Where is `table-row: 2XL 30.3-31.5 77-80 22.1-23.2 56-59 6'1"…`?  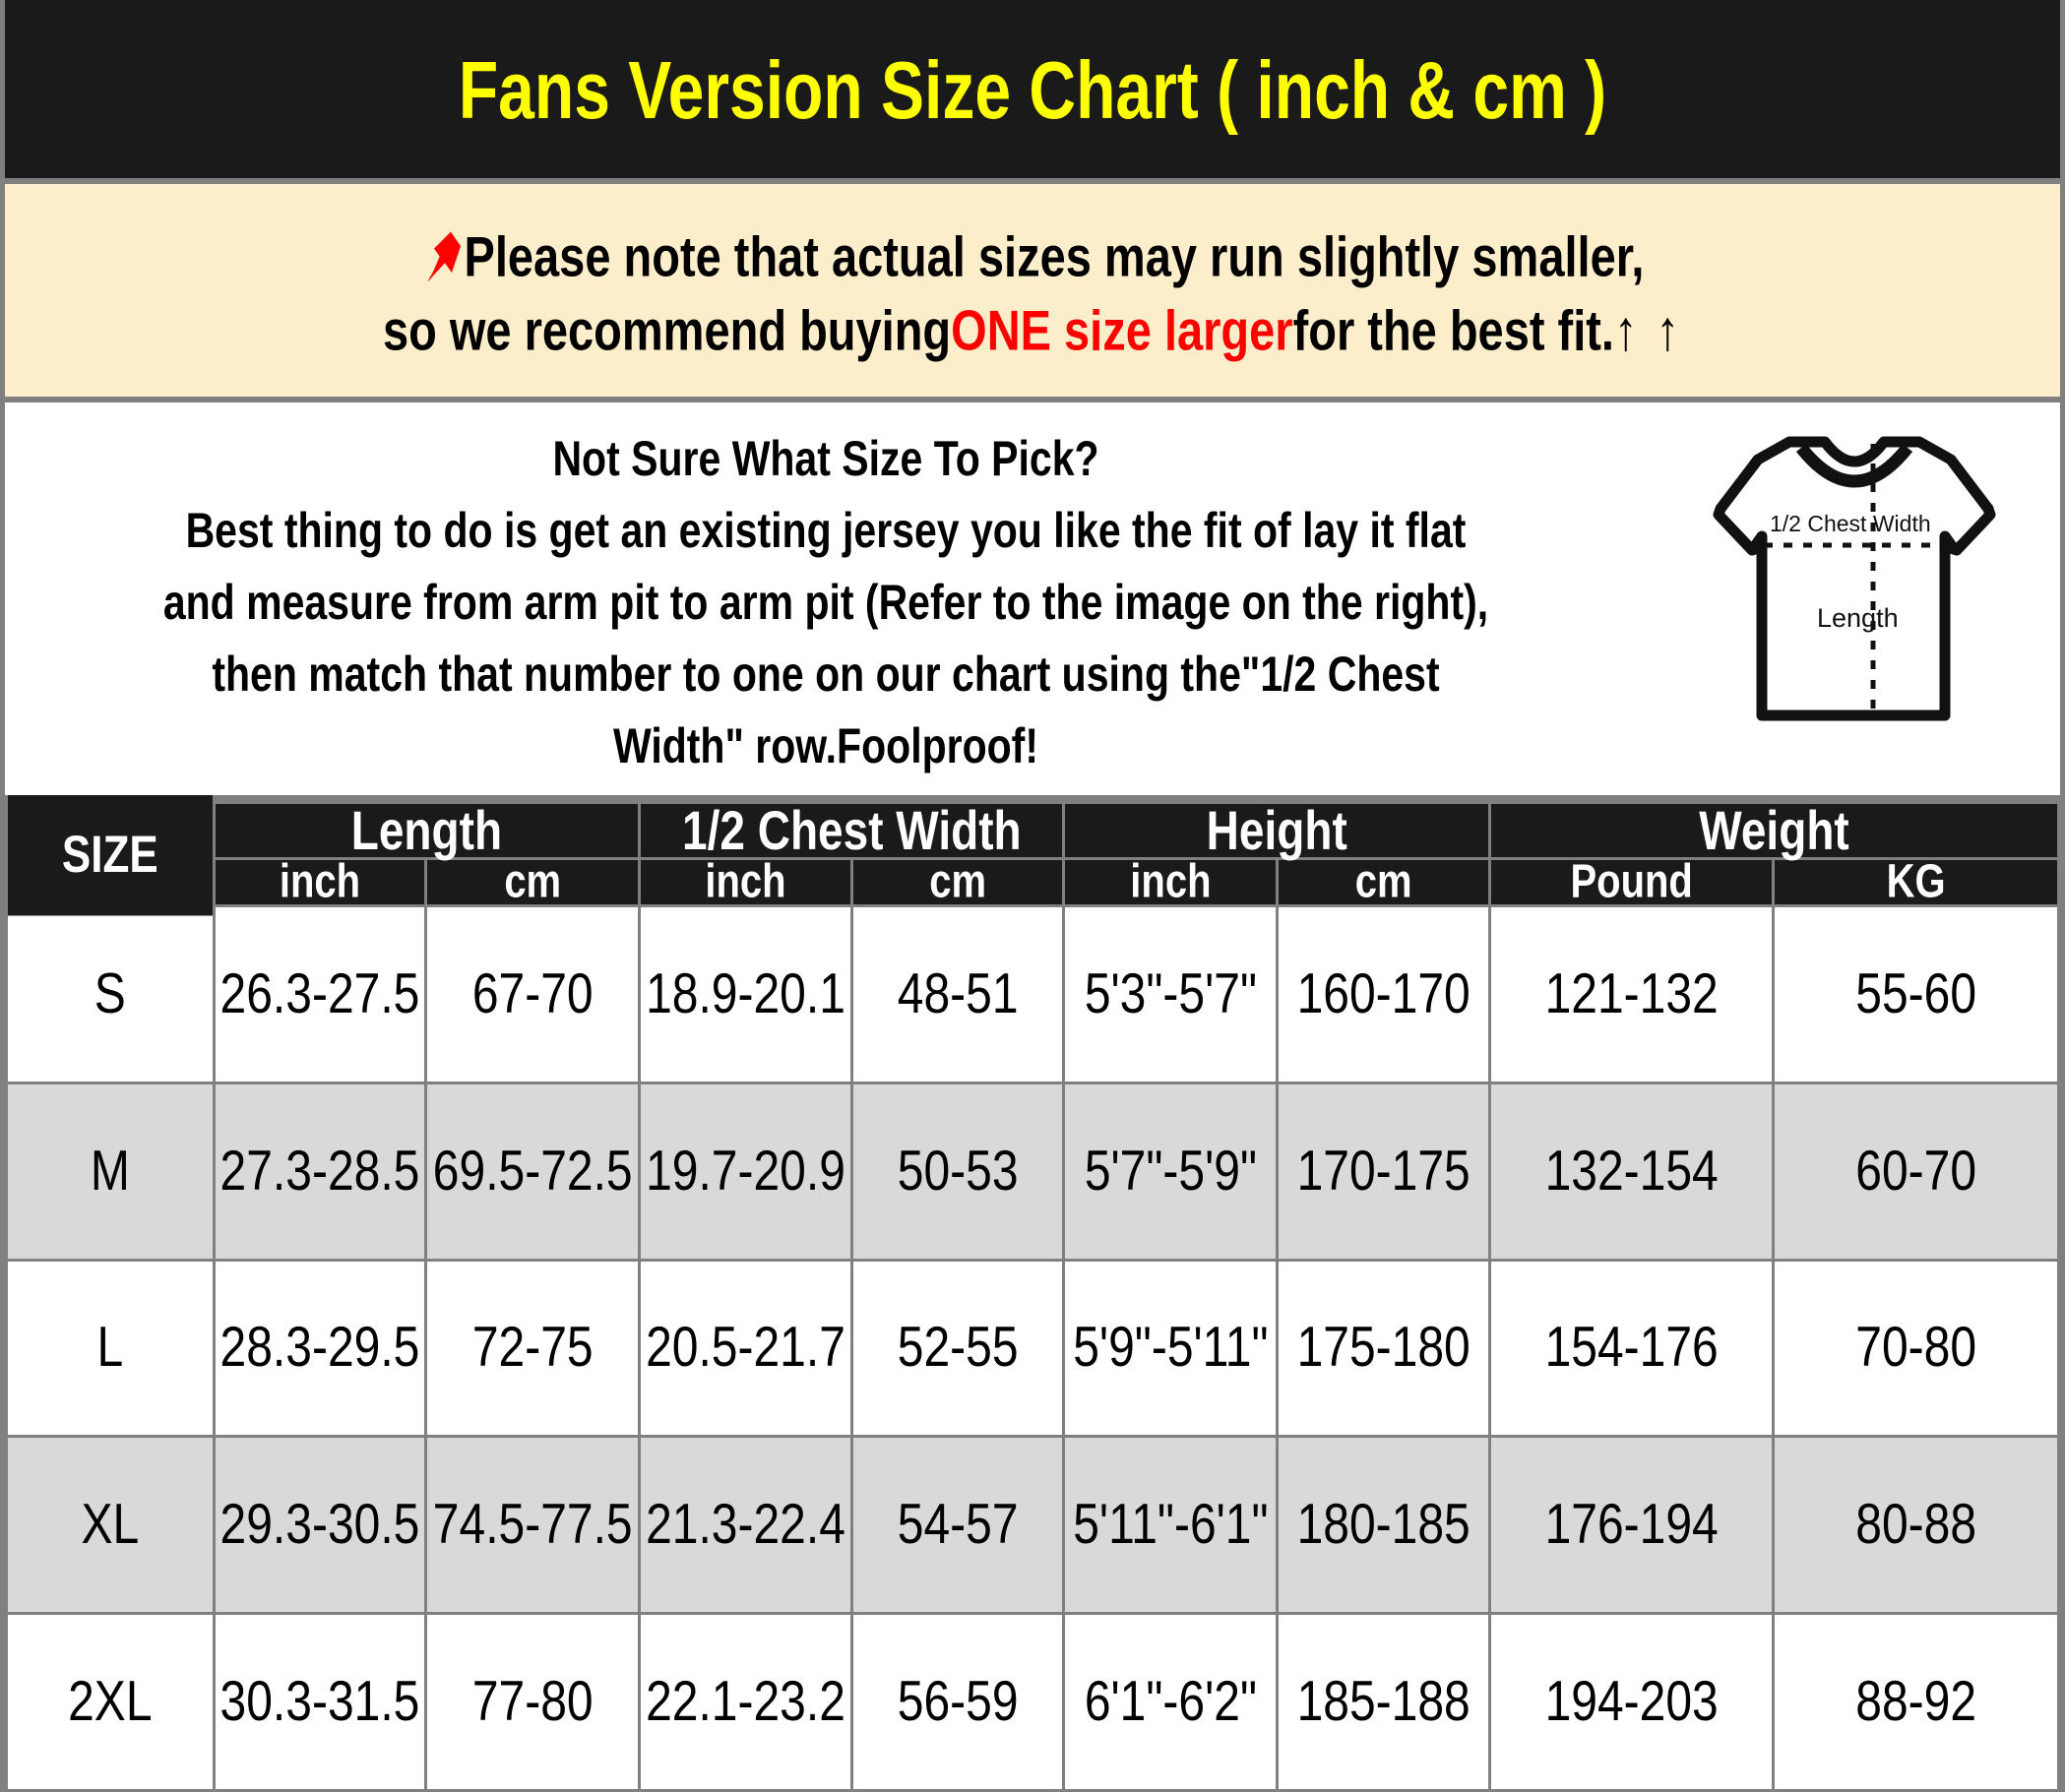 table-row: 2XL 30.3-31.5 77-80 22.1-23.2 56-59 6'1"… is located at coordinates (1032, 1702).